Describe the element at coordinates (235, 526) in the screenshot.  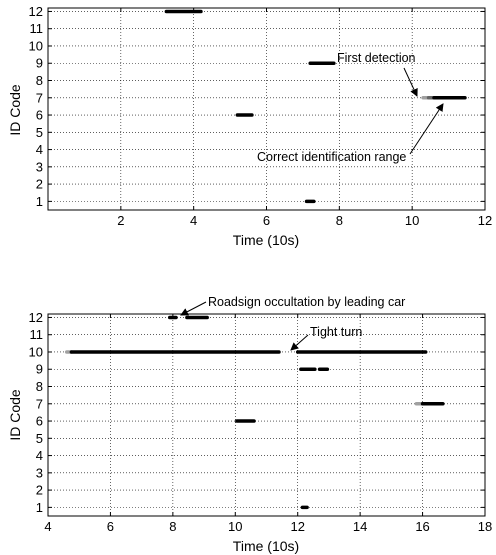
I see `bottom-xtick-label-10: 10` at that location.